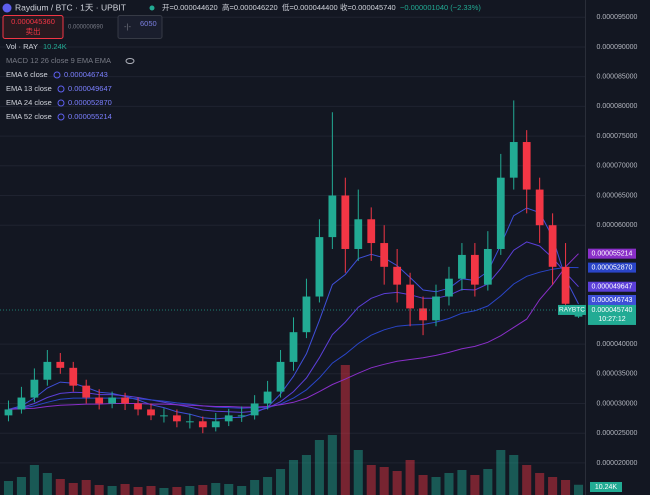 This screenshot has height=495, width=650. I want to click on buy-icon: -|-, so click(127, 26).